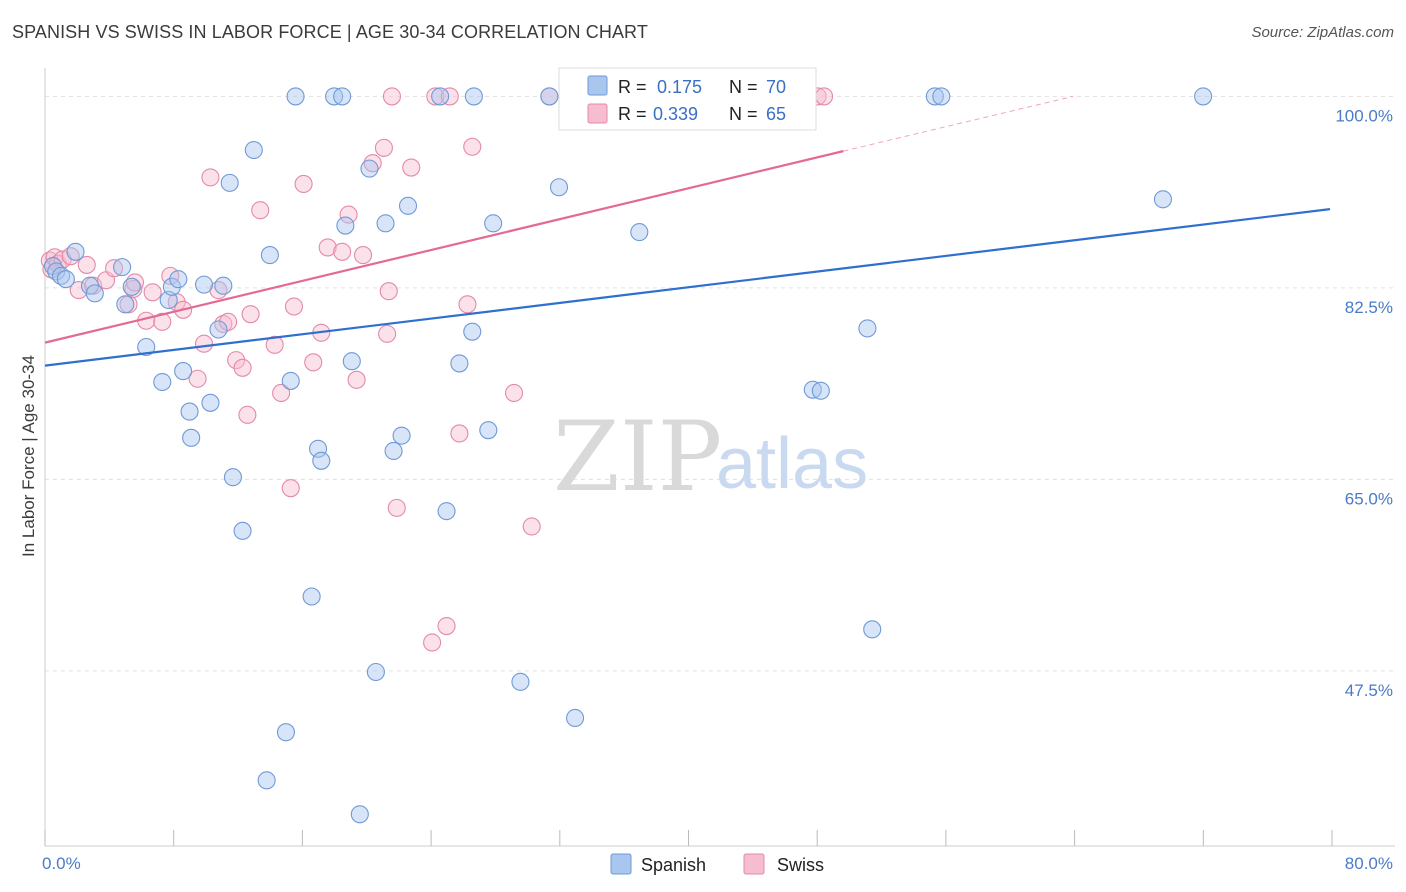 The image size is (1406, 892). Describe the element at coordinates (687, 99) in the screenshot. I see `stats-legend: R = 0.175 N = 70 R = 0.339 N = 65` at that location.